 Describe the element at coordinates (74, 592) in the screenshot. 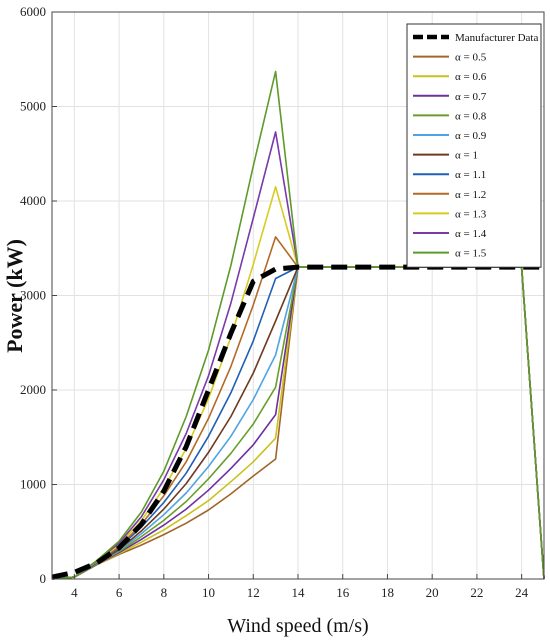

I see `x-tick-label: 4` at that location.